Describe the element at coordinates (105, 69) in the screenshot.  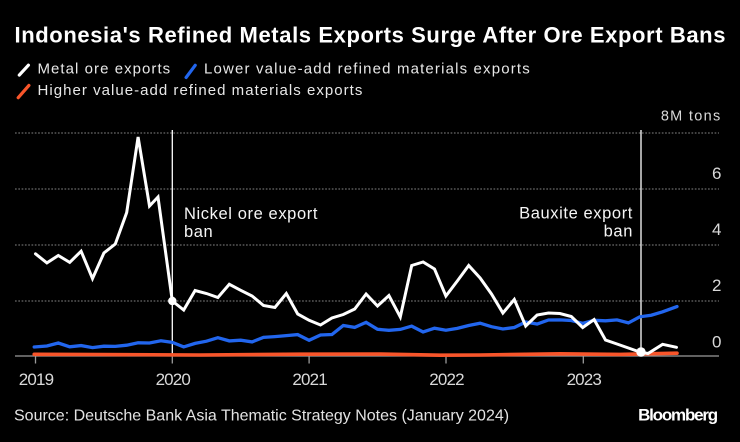
I see `svg-text: Metal ore exports` at that location.